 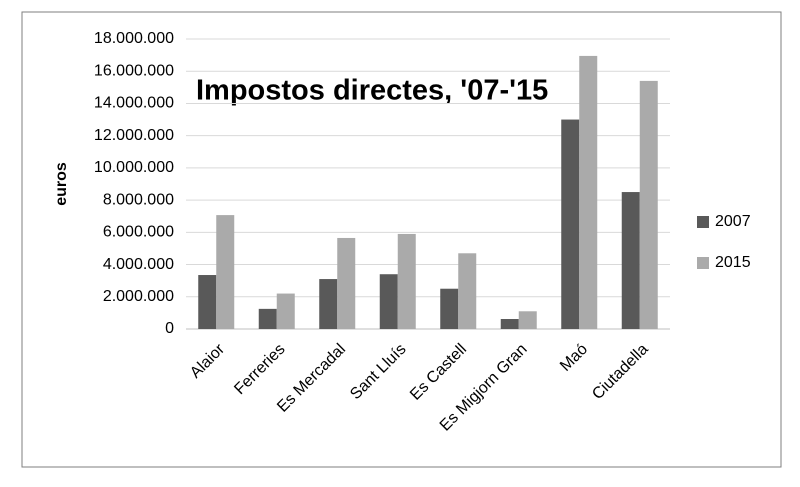 What do you see at coordinates (138, 296) in the screenshot?
I see `y-tick-label: 2.000.000` at bounding box center [138, 296].